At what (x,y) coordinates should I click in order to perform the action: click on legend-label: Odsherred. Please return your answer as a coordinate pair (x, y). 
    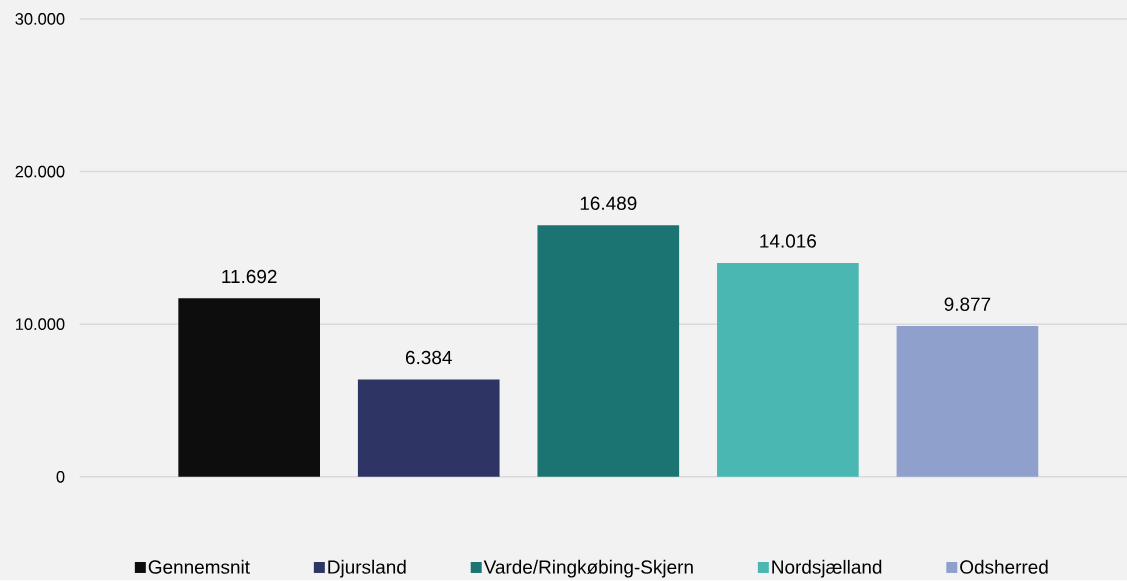
    Looking at the image, I should click on (1004, 567).